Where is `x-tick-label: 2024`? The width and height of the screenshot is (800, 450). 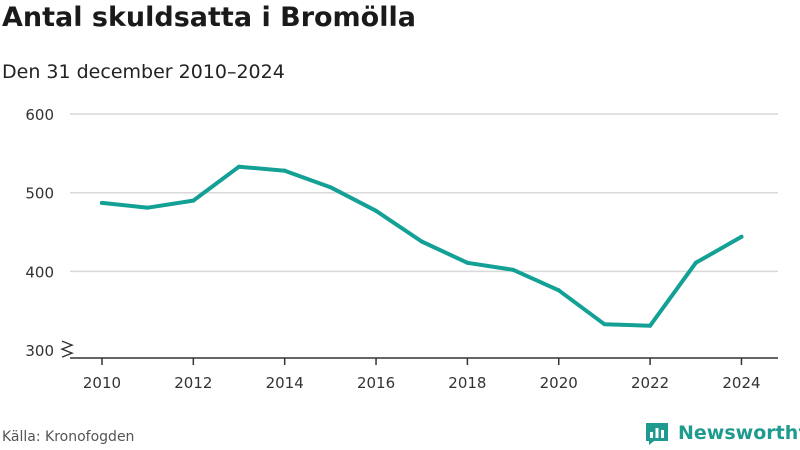 x-tick-label: 2024 is located at coordinates (741, 383).